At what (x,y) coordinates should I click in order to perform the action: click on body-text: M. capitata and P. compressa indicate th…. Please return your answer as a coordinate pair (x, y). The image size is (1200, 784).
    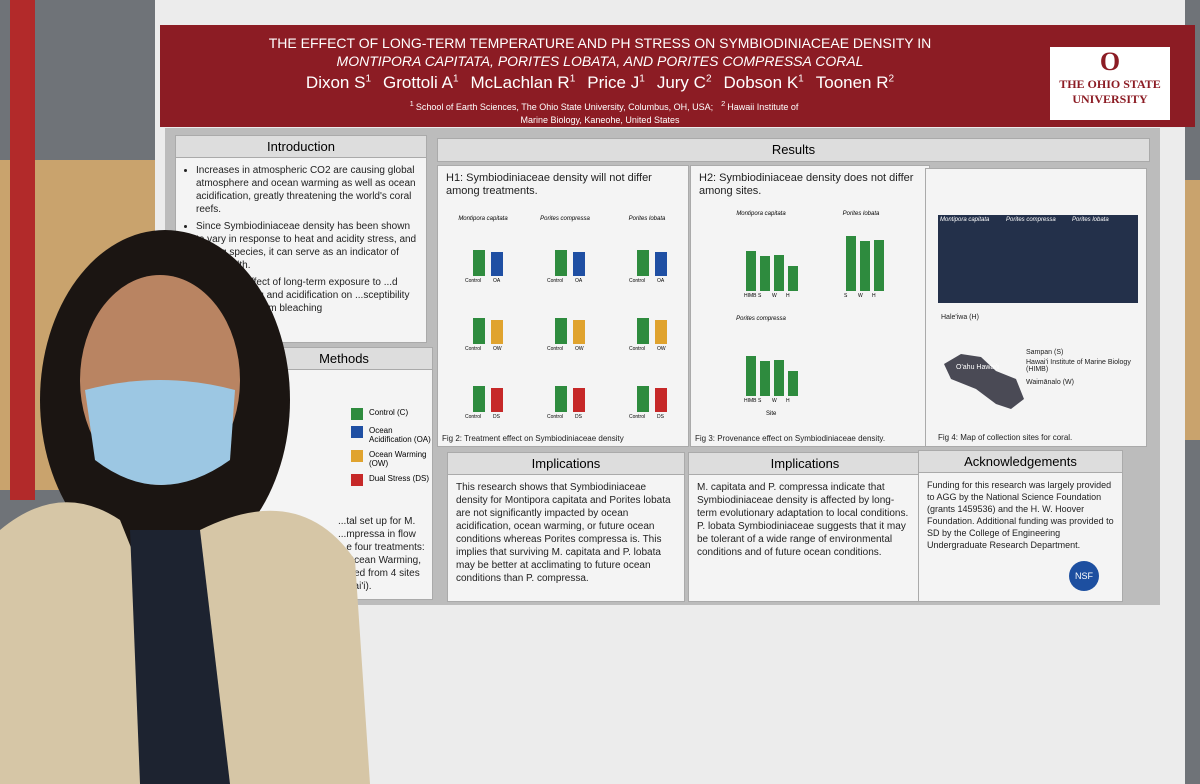
    Looking at the image, I should click on (803, 520).